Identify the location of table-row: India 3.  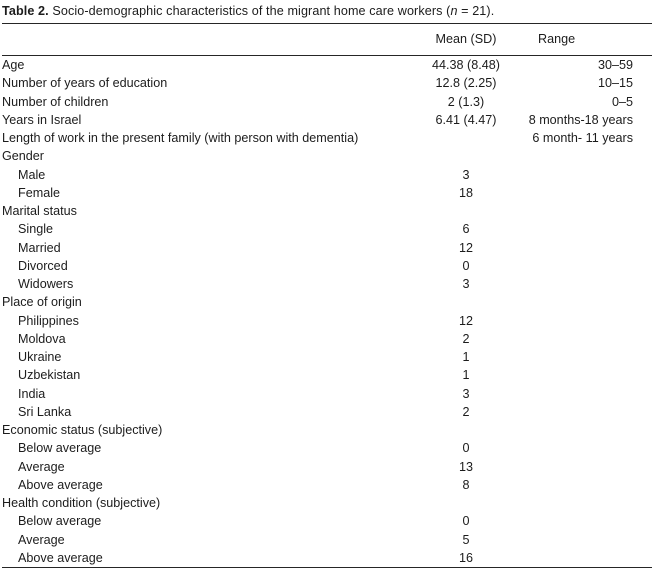
(327, 394).